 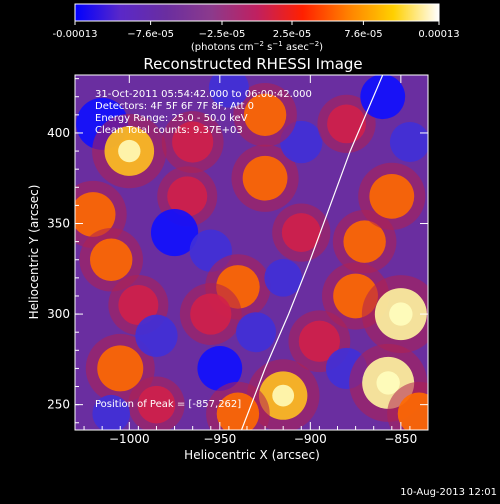 I want to click on annotation-line: Energy Range: 25.0 - 50.0 keV, so click(x=171, y=118).